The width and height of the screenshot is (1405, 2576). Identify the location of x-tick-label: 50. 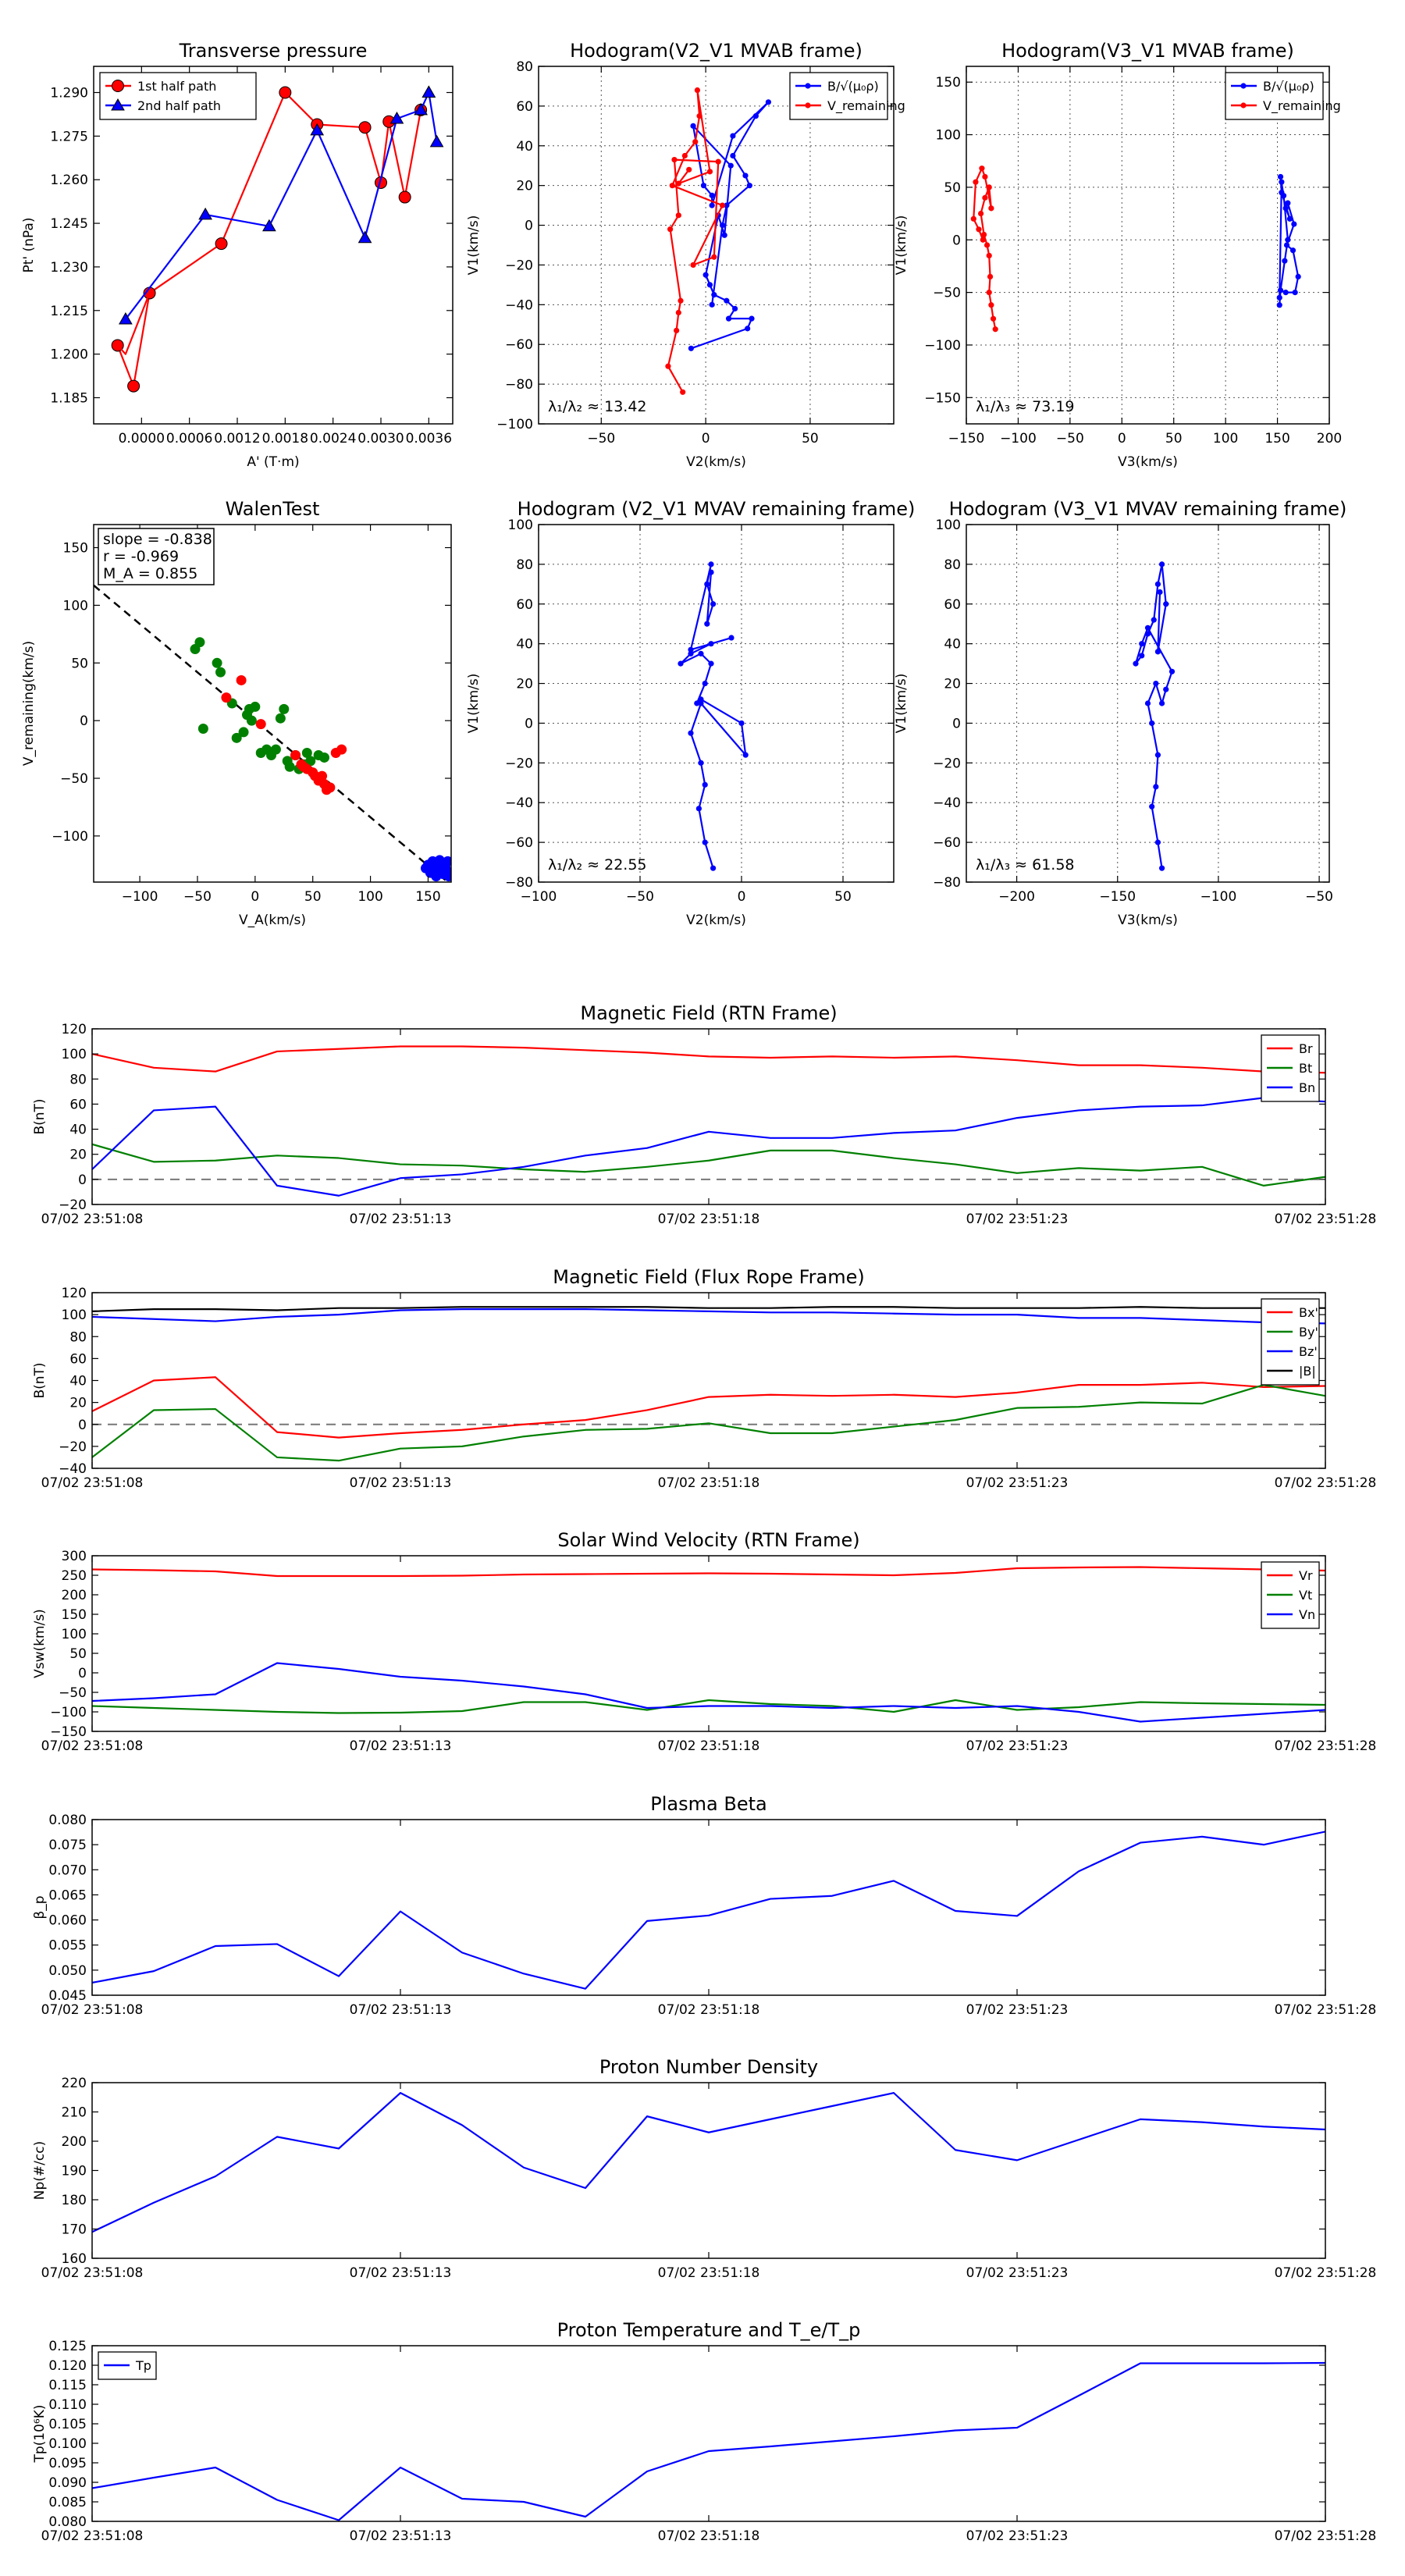
(313, 897).